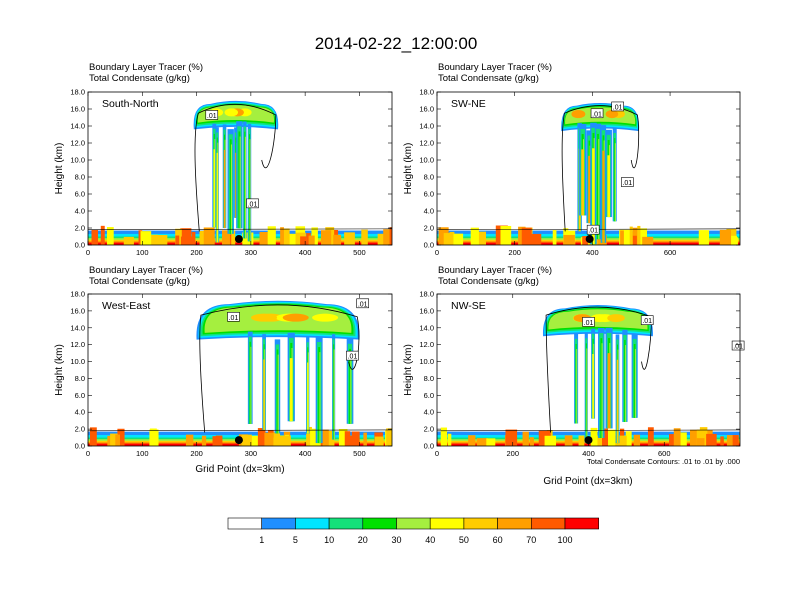  What do you see at coordinates (240, 172) in the screenshot?
I see `panel-1-field` at bounding box center [240, 172].